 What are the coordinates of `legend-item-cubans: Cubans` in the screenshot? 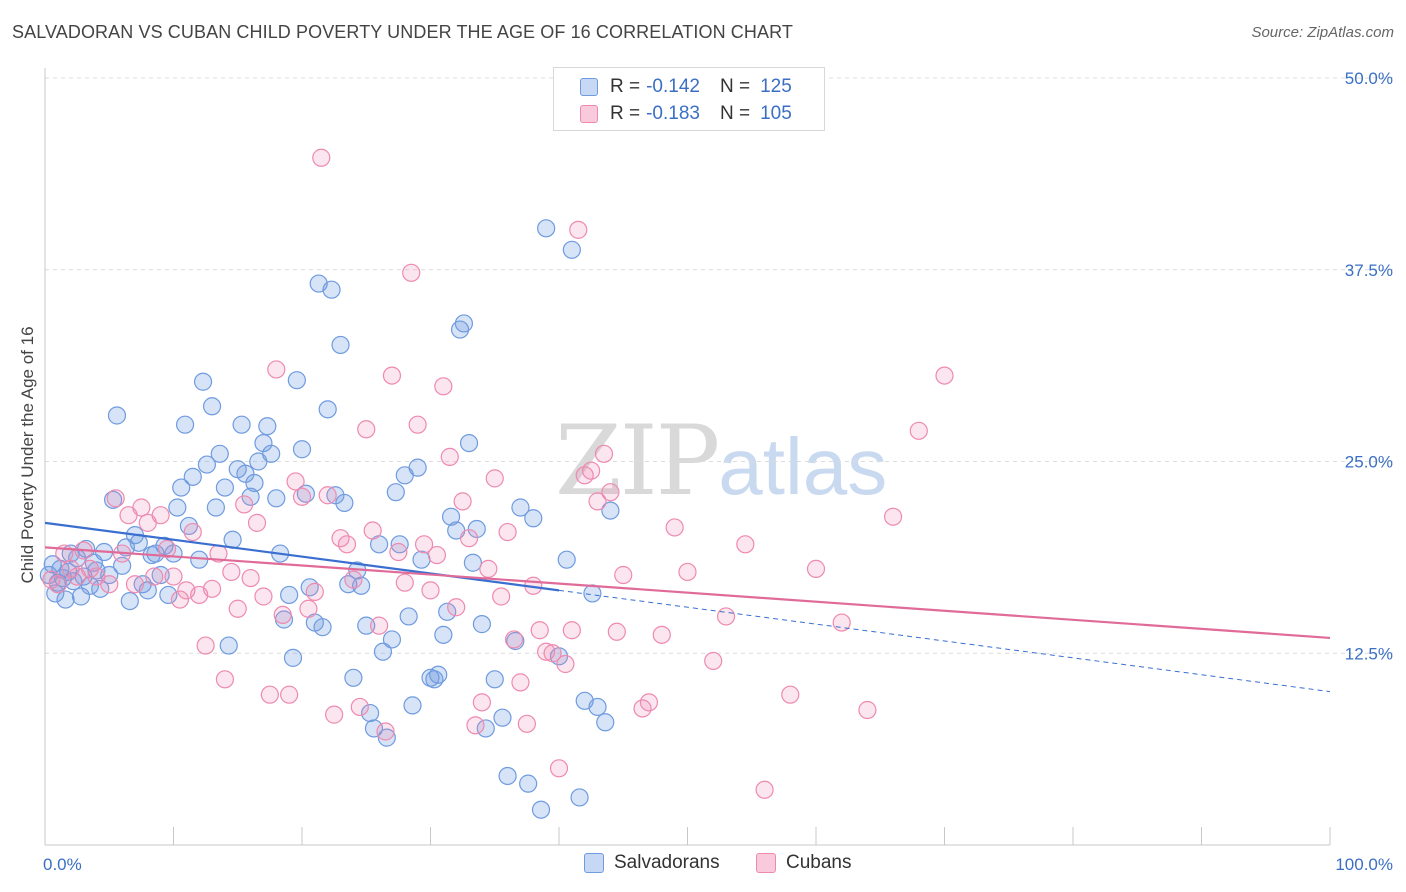 It's located at (804, 863).